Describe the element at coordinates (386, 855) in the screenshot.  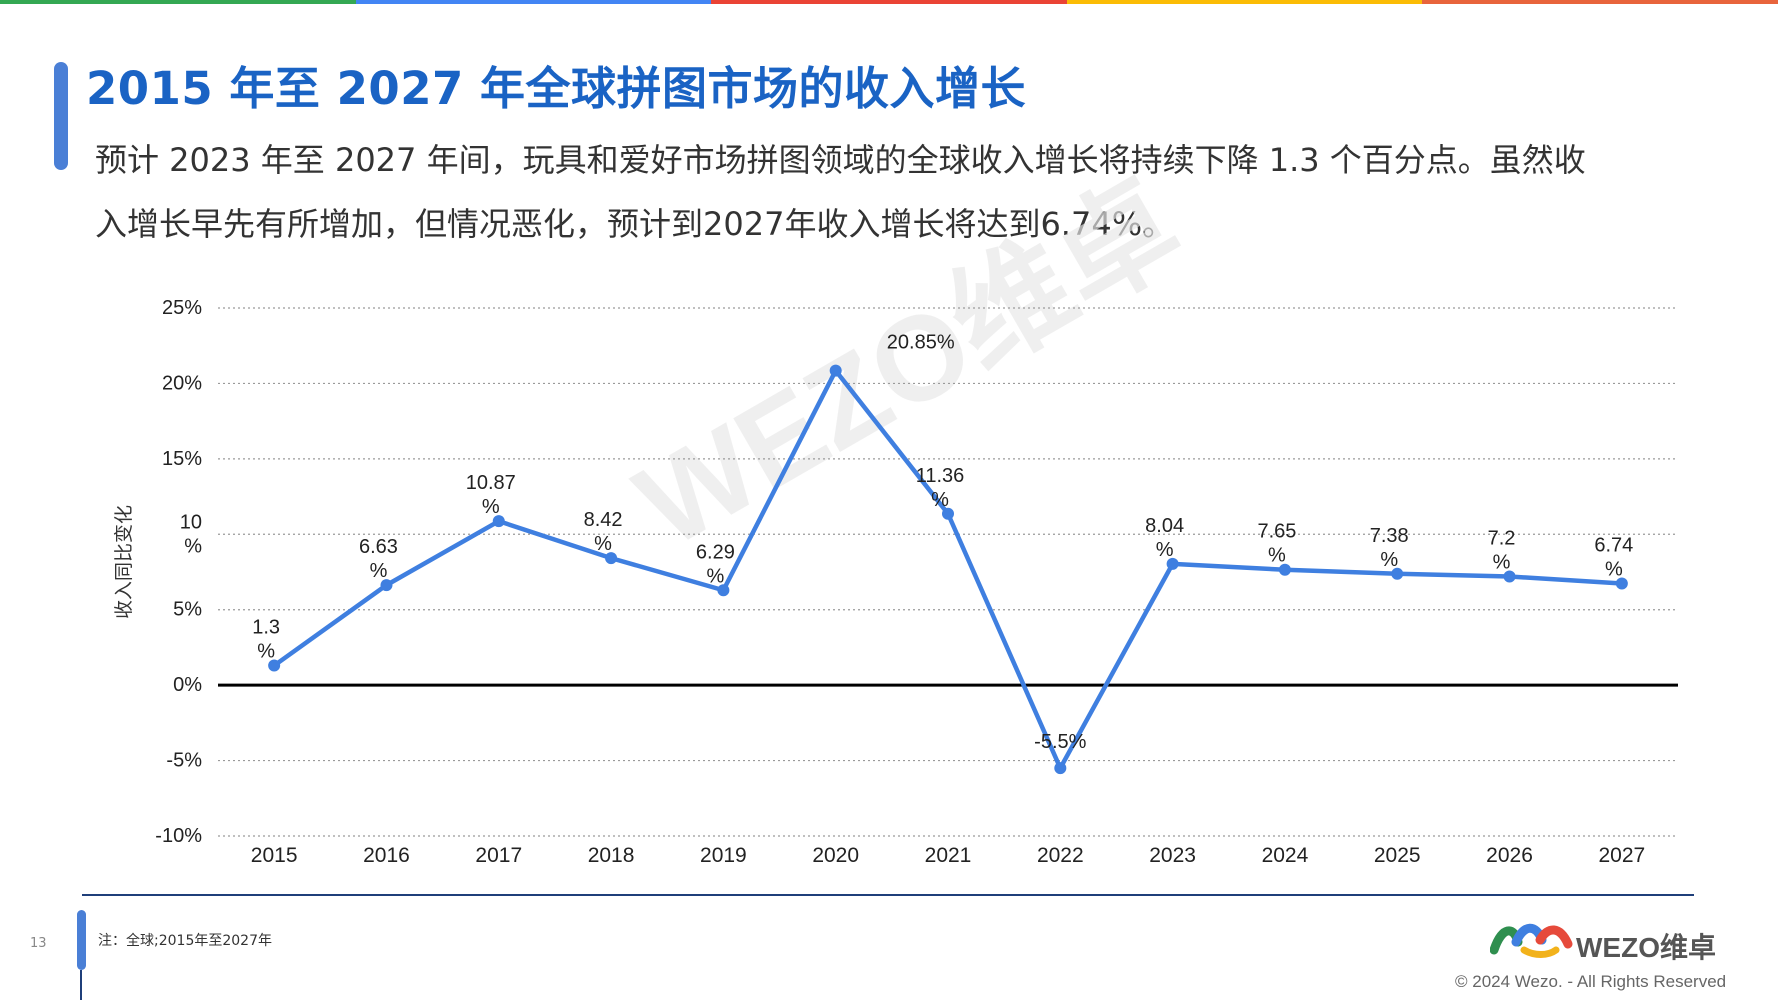
I see `x-tick-label: 2016` at that location.